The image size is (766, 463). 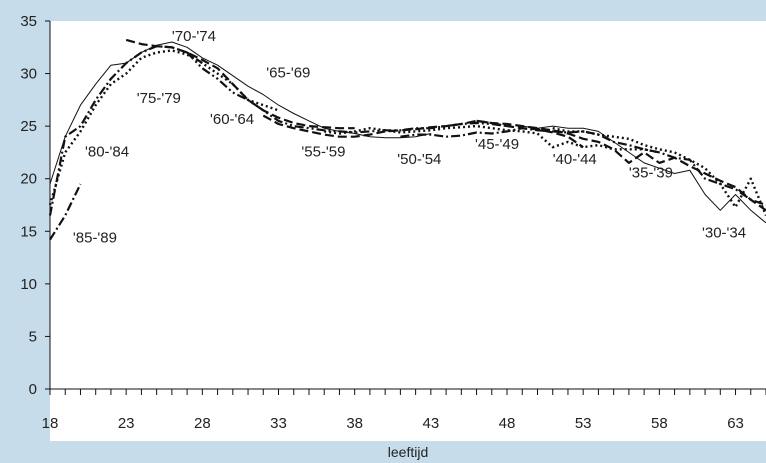 What do you see at coordinates (575, 159) in the screenshot?
I see `series-label-40-44: '40-'44` at bounding box center [575, 159].